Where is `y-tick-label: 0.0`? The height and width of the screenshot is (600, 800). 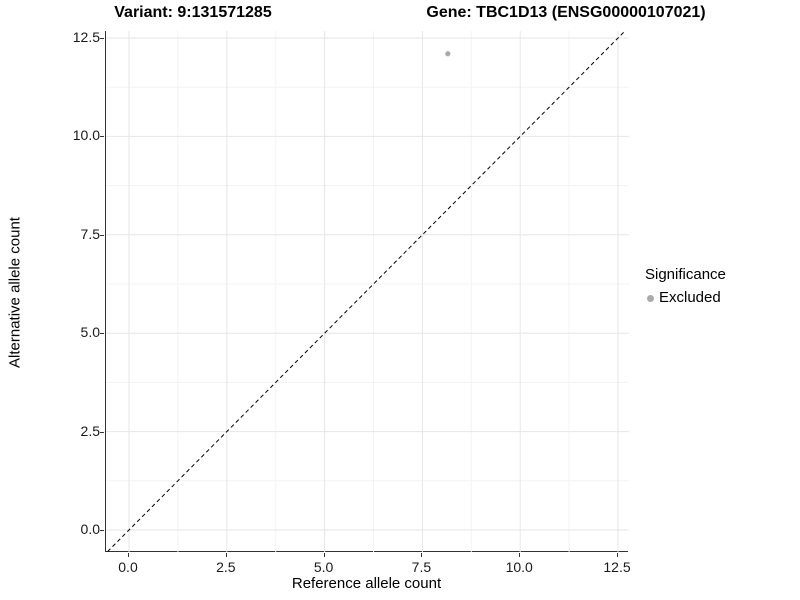
y-tick-label: 0.0 is located at coordinates (90, 529).